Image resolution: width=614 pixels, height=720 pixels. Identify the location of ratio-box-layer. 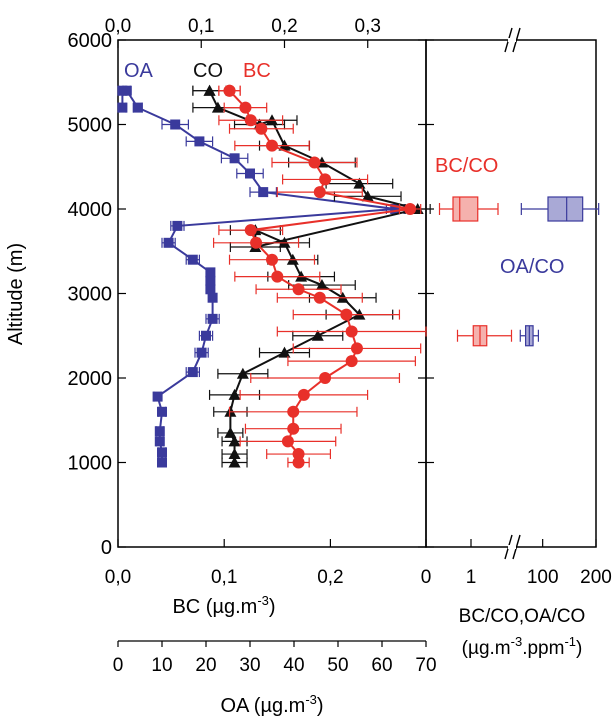
(519, 271).